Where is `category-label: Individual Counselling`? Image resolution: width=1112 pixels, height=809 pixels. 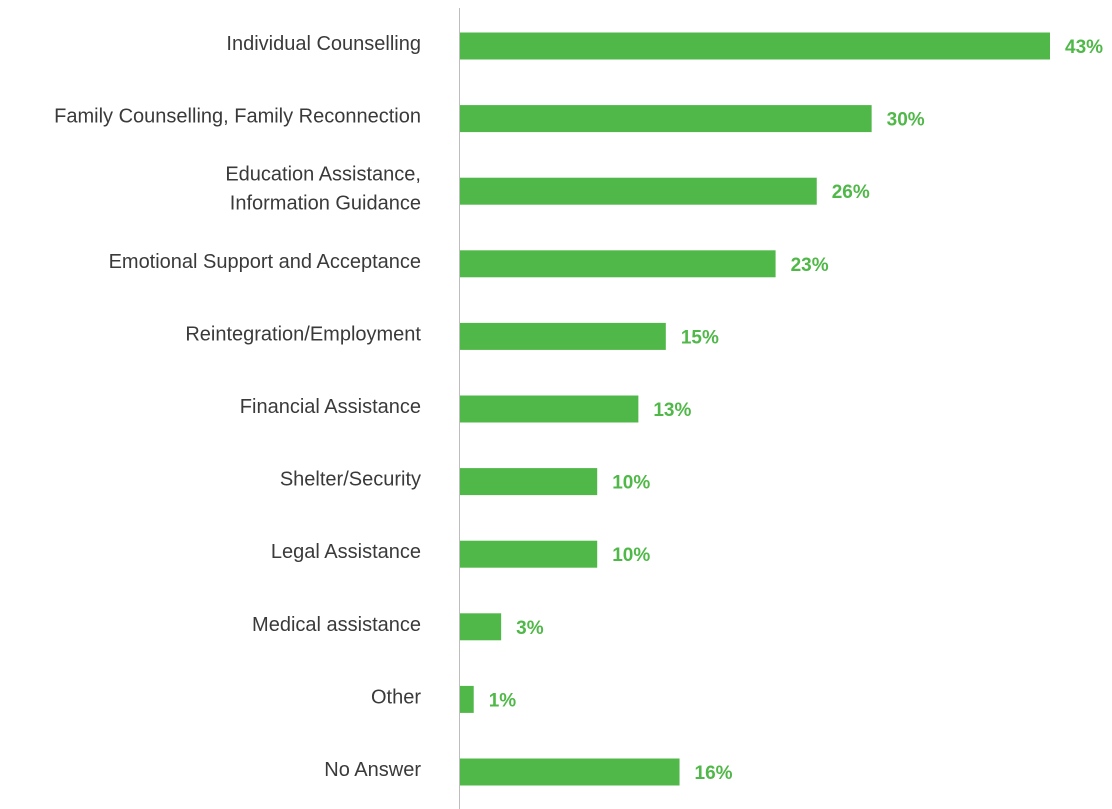 category-label: Individual Counselling is located at coordinates (323, 44).